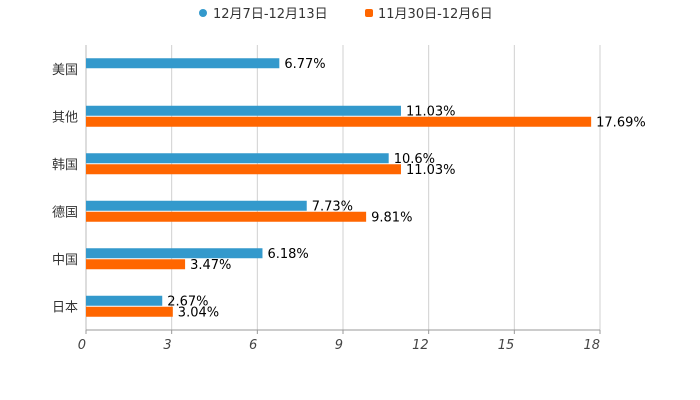 The image size is (700, 400). What do you see at coordinates (65, 260) in the screenshot?
I see `category-label: 中国` at bounding box center [65, 260].